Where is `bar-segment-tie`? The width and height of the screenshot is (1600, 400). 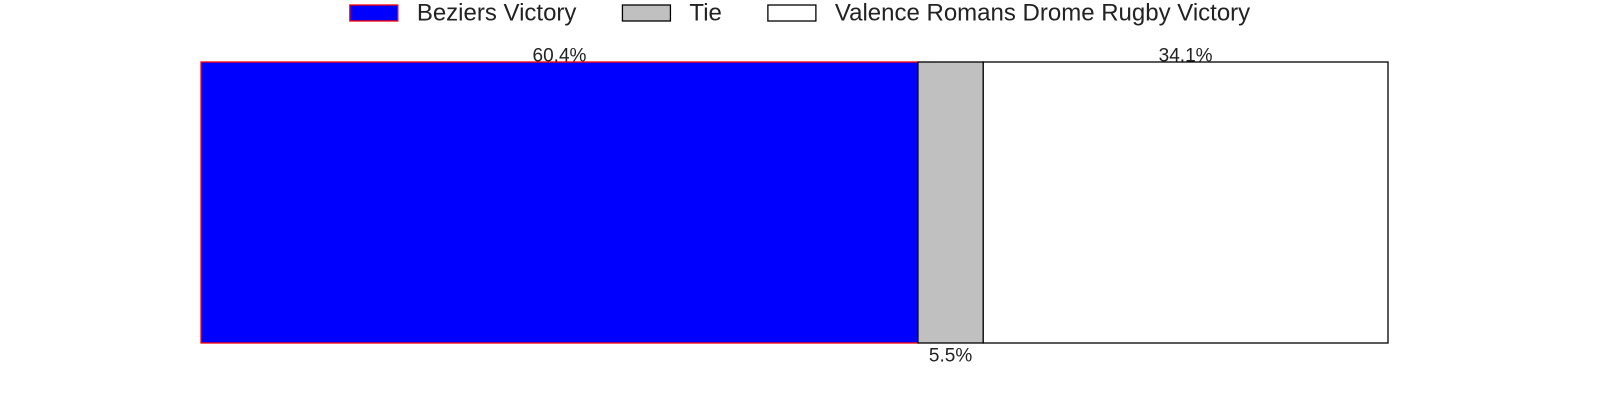 bar-segment-tie is located at coordinates (950, 202).